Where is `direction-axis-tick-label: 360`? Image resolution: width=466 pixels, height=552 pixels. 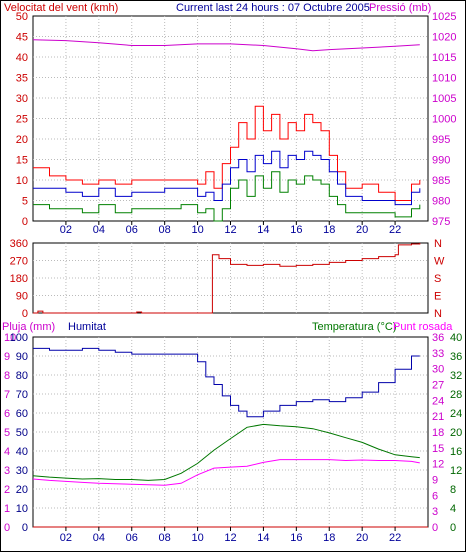
direction-axis-tick-label: 360 is located at coordinates (19, 244).